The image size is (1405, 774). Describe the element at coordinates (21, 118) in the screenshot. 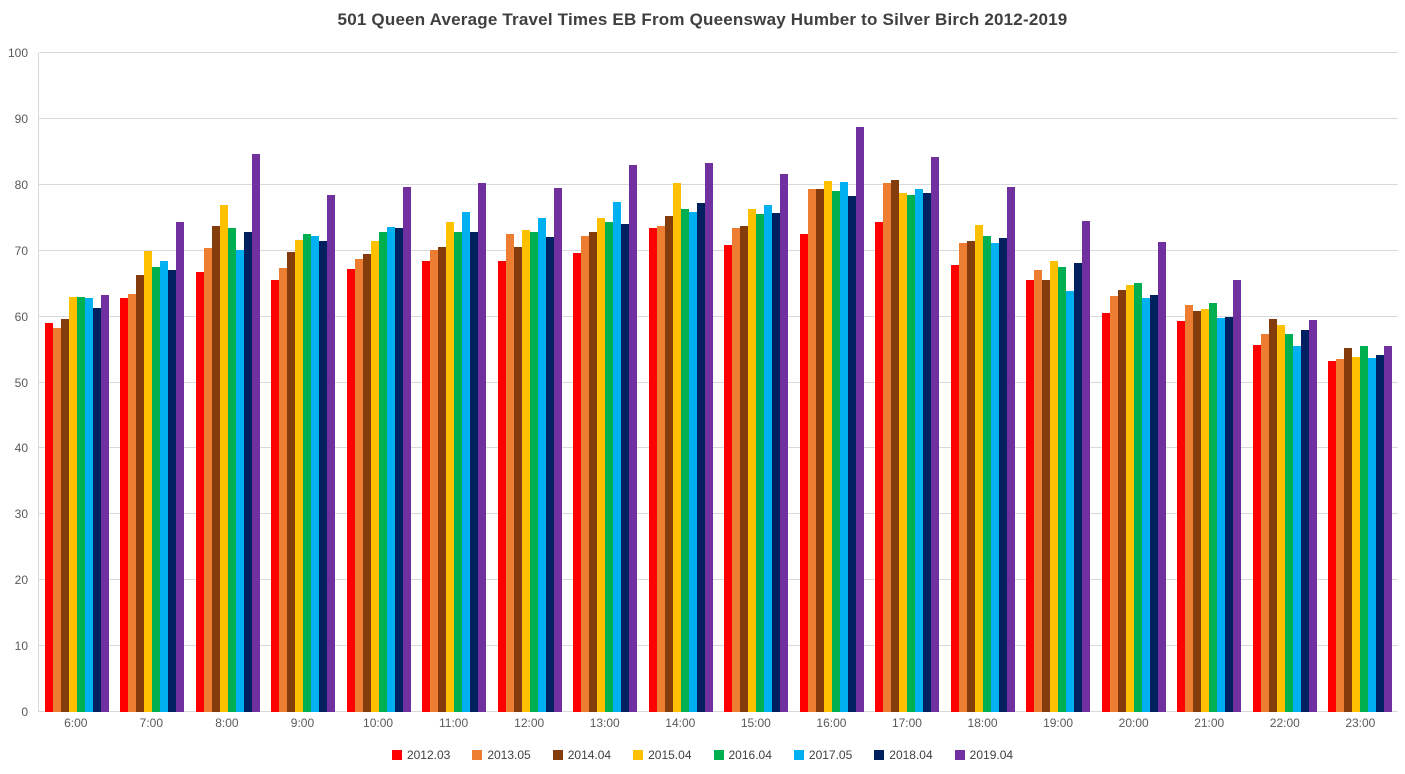

I see `y-tick-label: 90` at that location.